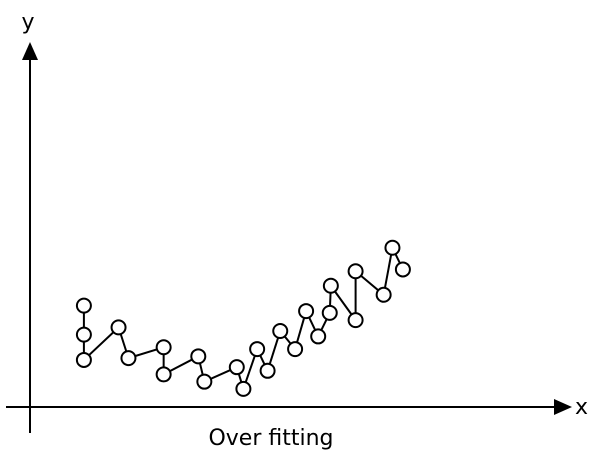  I want to click on diagram-caption: Over fitting, so click(270, 438).